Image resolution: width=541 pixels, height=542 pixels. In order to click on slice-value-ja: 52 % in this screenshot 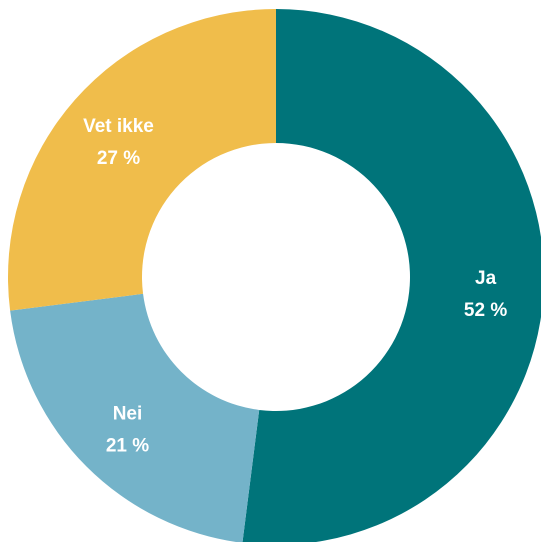, I will do `click(485, 310)`.